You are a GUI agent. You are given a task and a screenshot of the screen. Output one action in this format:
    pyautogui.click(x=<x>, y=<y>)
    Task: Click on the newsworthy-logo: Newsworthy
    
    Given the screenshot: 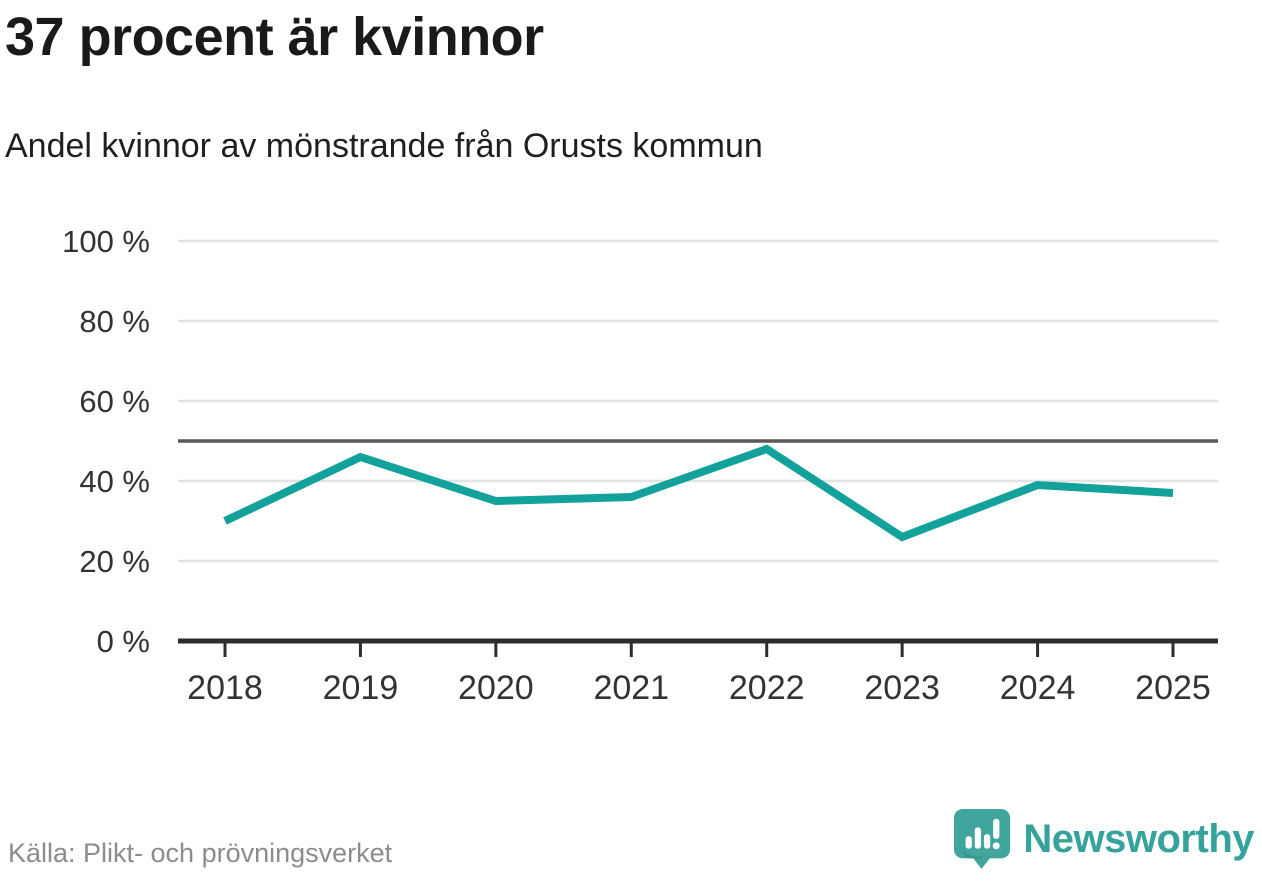 What is the action you would take?
    pyautogui.click(x=1103, y=841)
    